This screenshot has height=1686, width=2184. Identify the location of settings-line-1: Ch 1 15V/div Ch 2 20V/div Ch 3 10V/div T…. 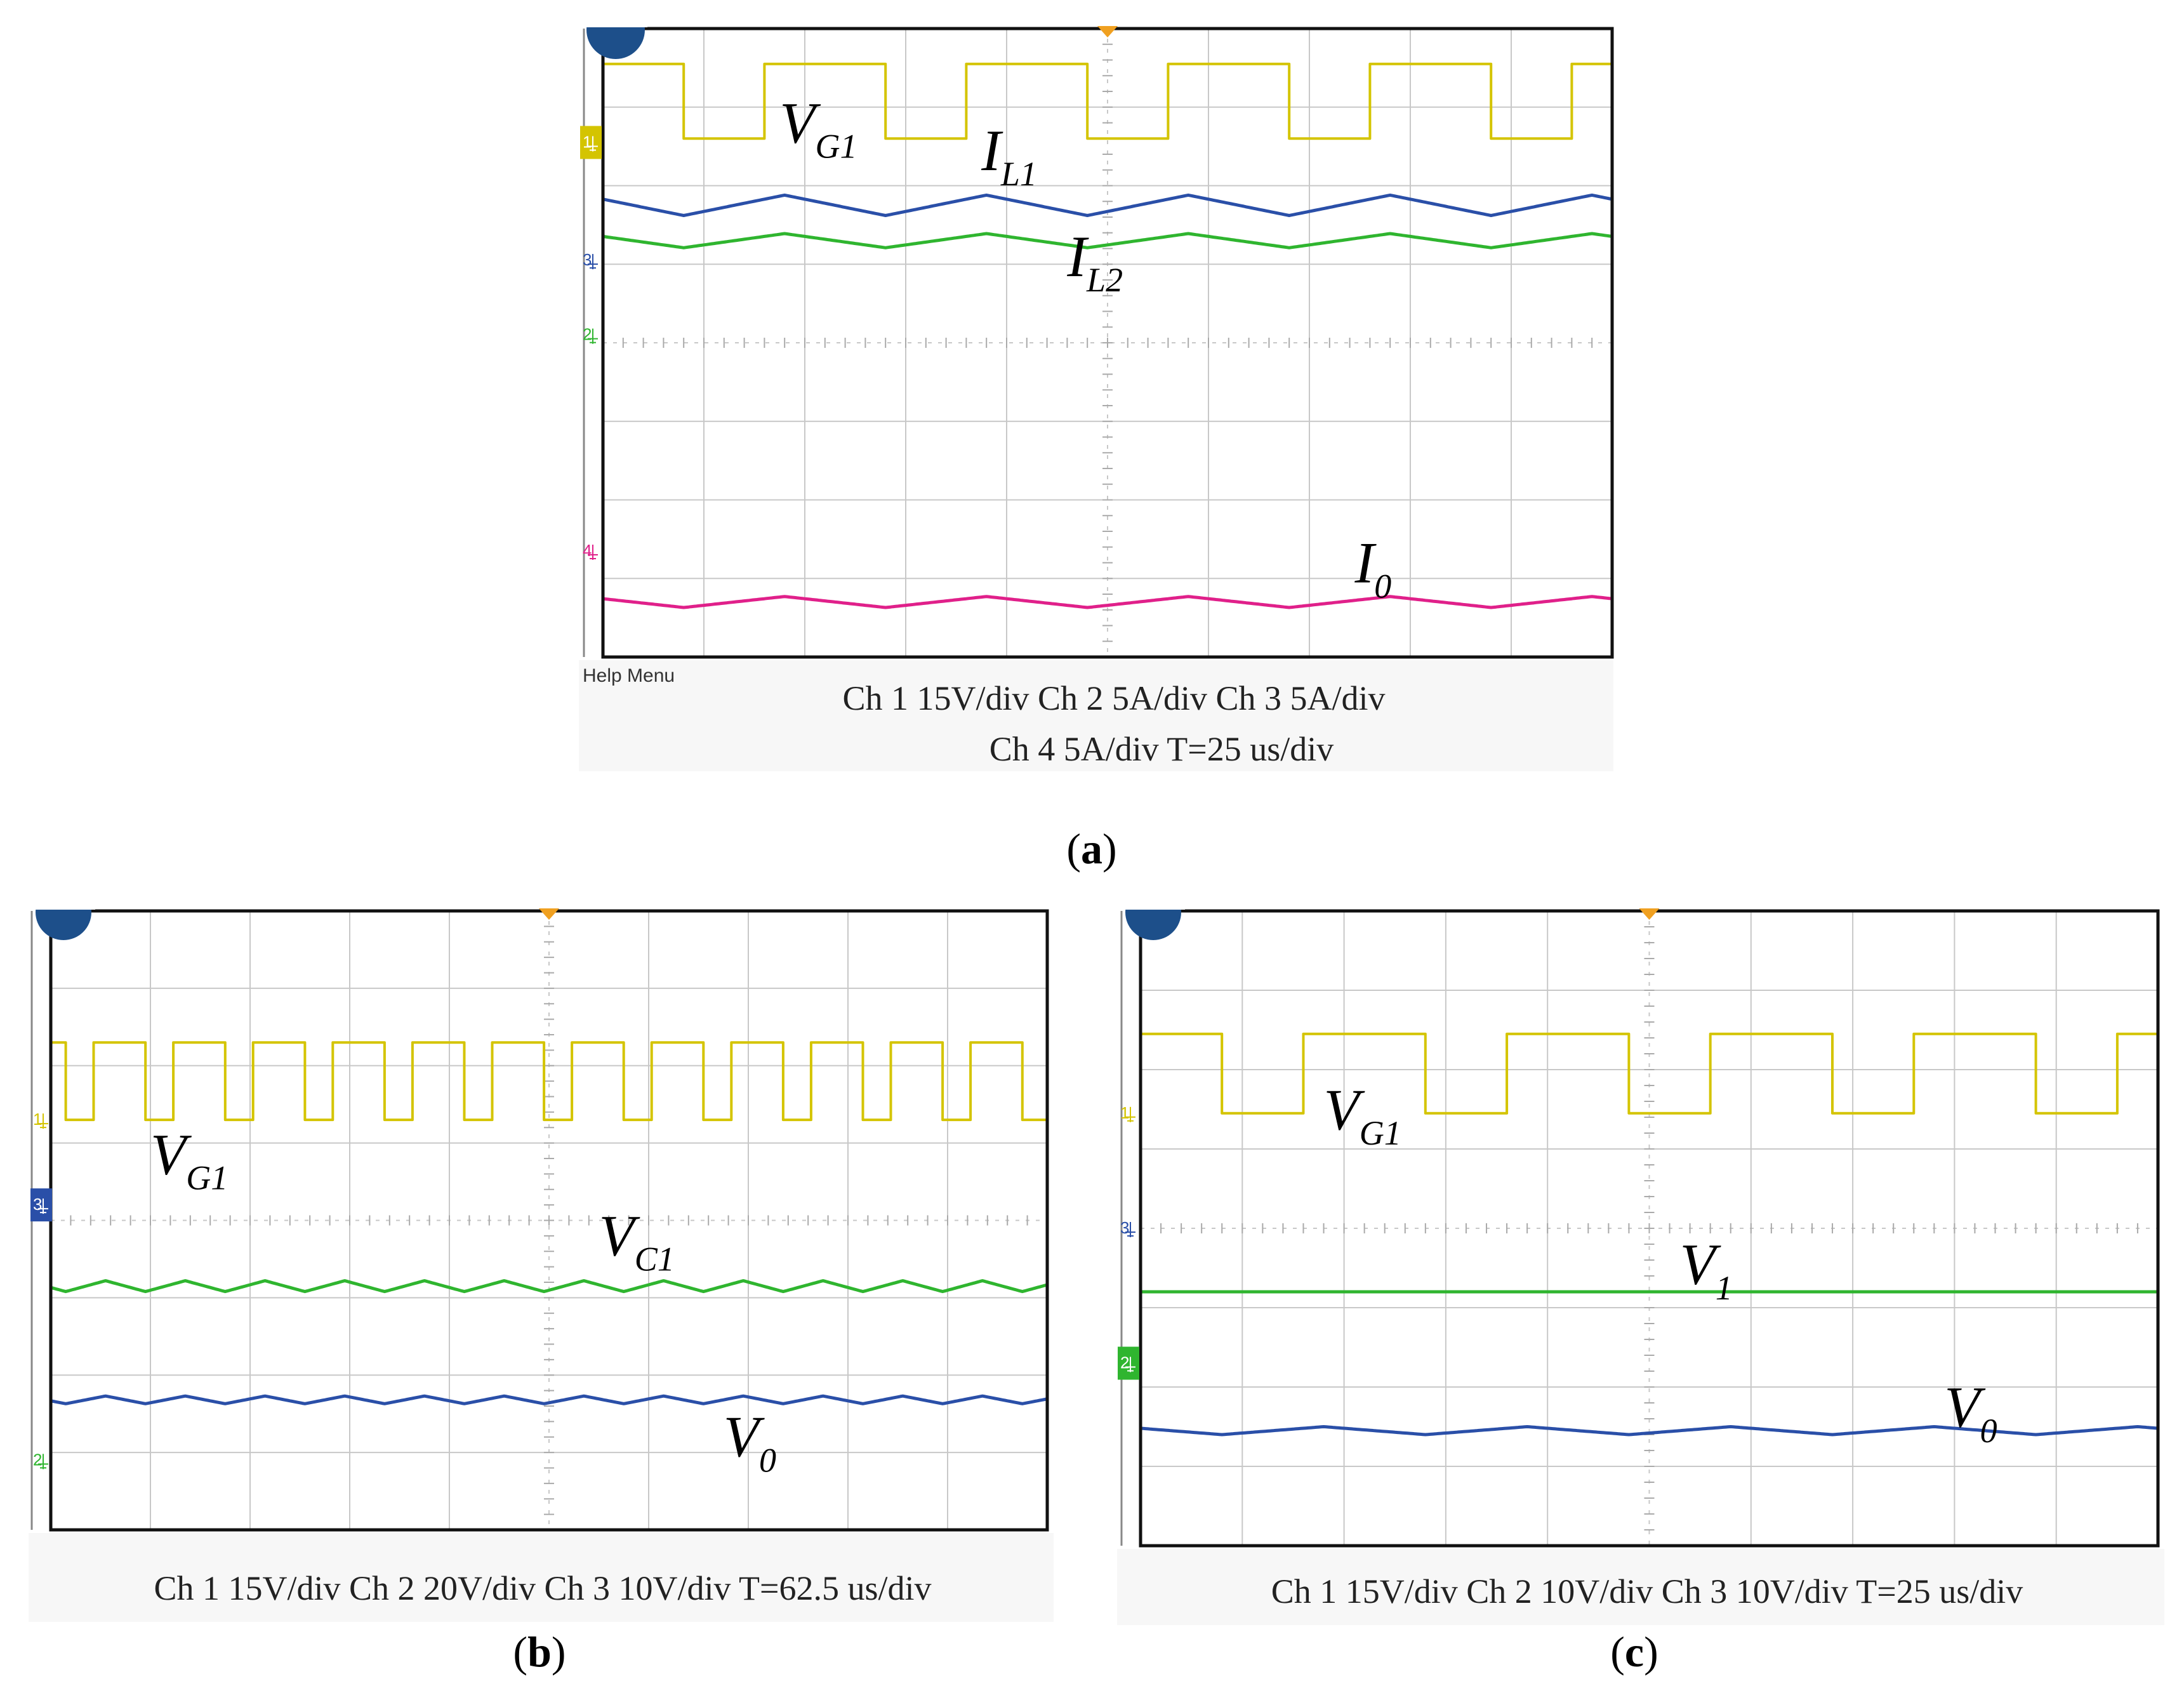
(542, 1588).